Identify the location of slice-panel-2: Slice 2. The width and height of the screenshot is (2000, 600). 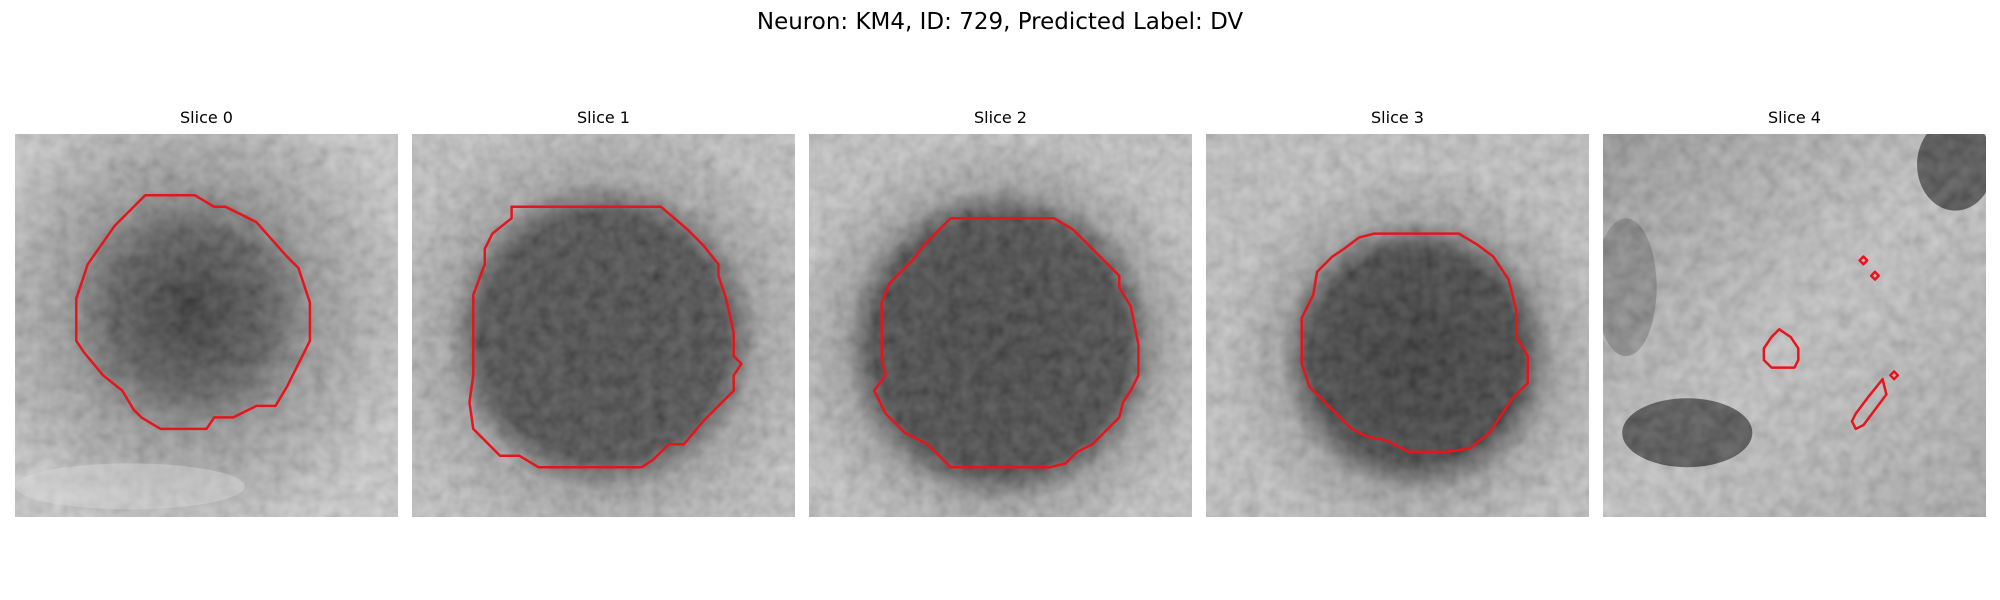
(1000, 312).